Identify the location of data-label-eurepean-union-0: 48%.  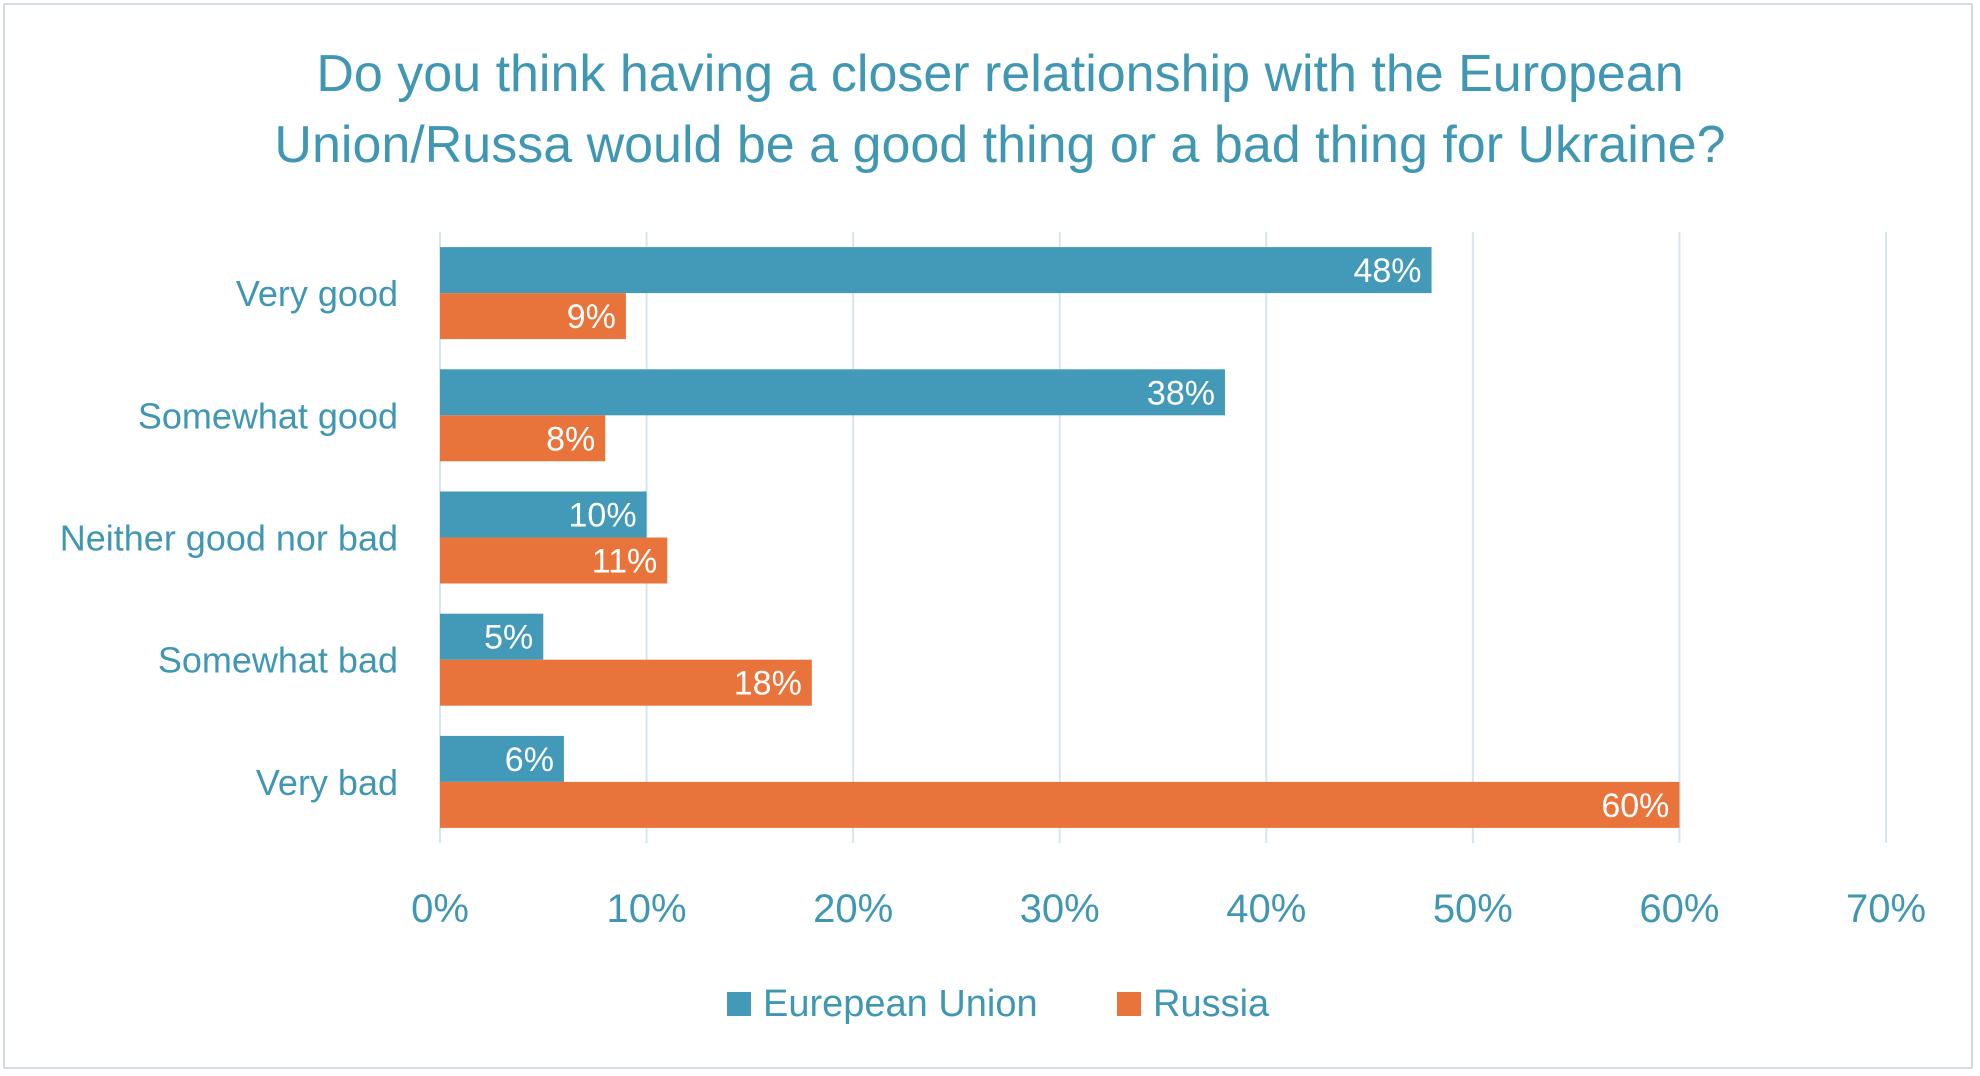
(1387, 271).